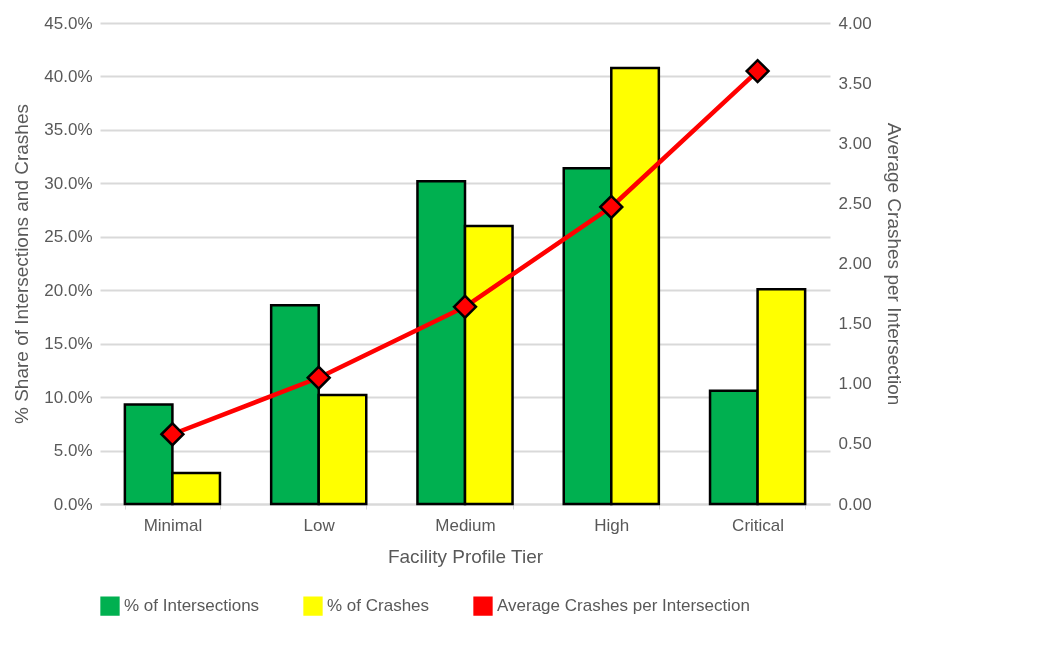 Image resolution: width=1043 pixels, height=654 pixels. Describe the element at coordinates (855, 263) in the screenshot. I see `y2-tick-label: 2.00` at that location.